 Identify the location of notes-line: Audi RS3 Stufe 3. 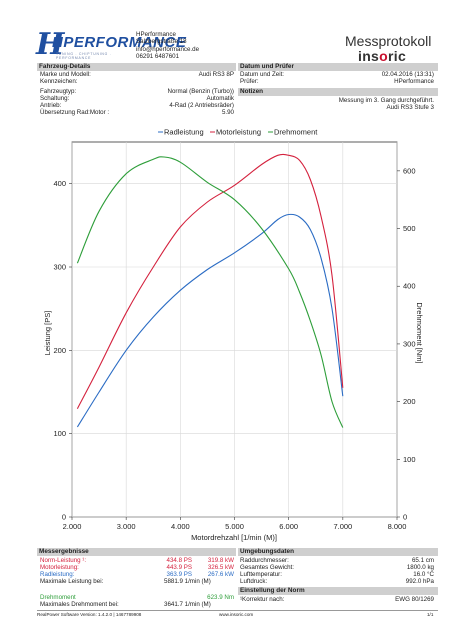
(410, 107).